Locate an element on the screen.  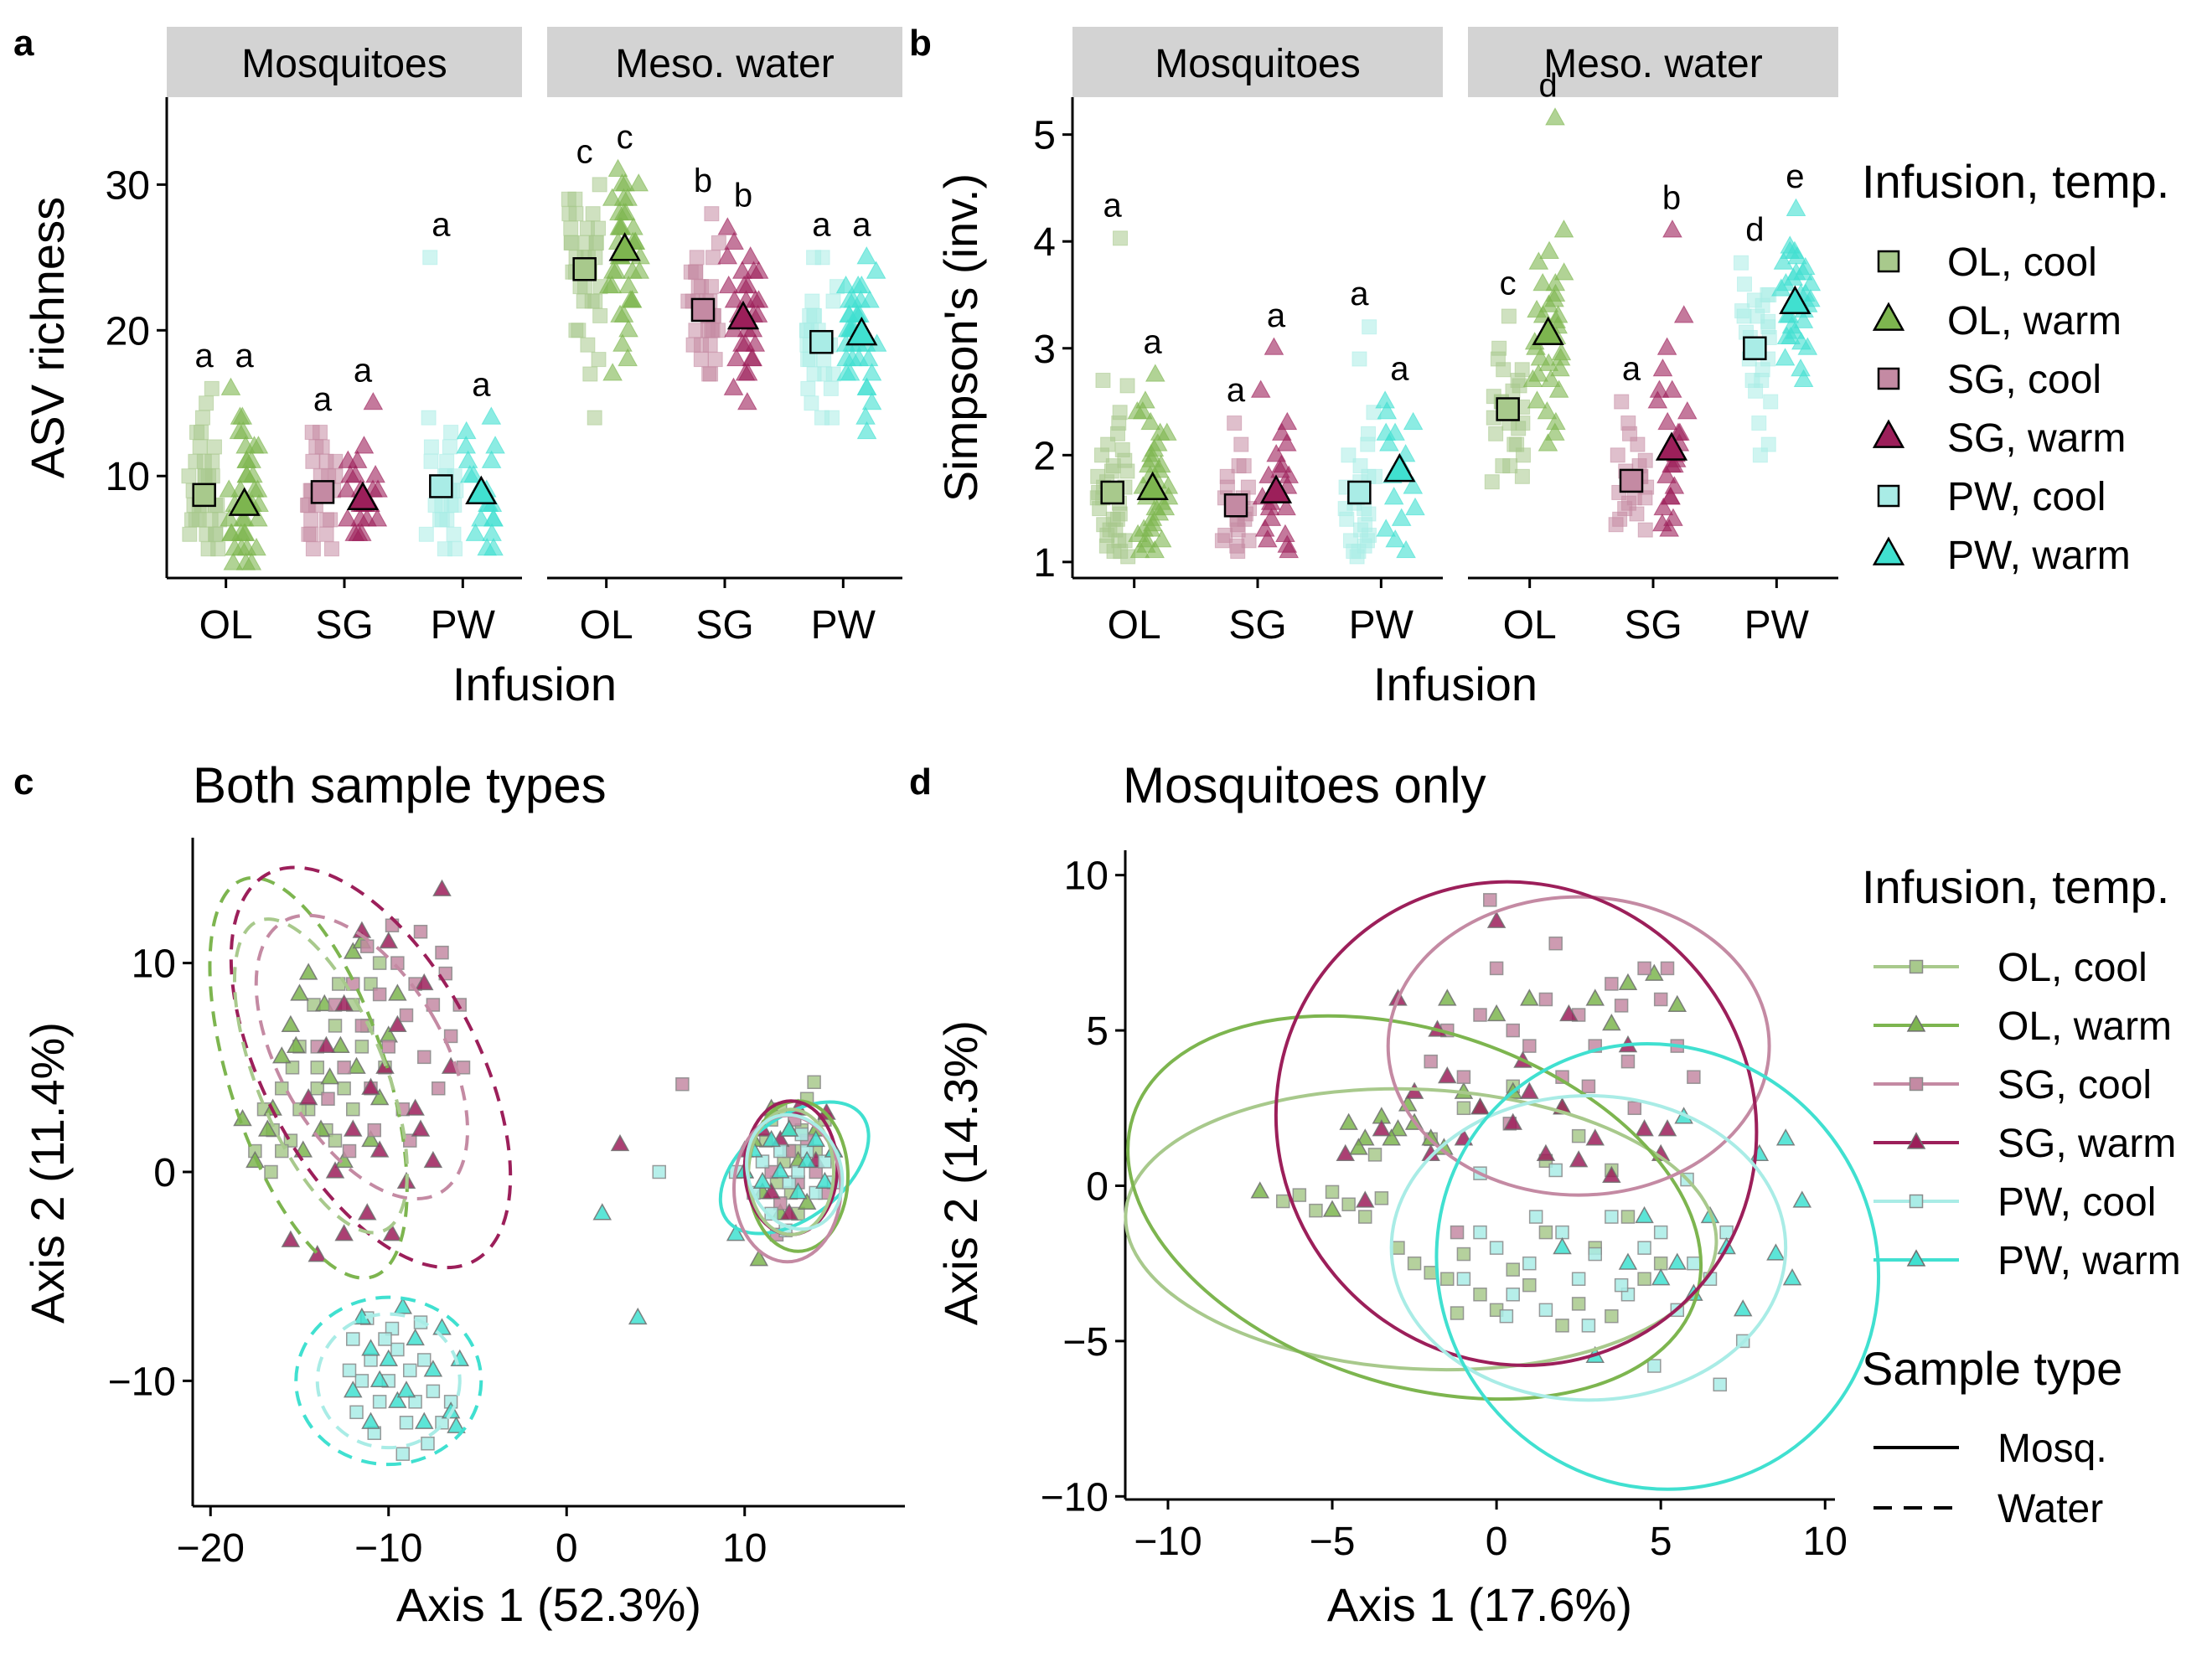
legend-label: PW, warm is located at coordinates (2089, 1261).